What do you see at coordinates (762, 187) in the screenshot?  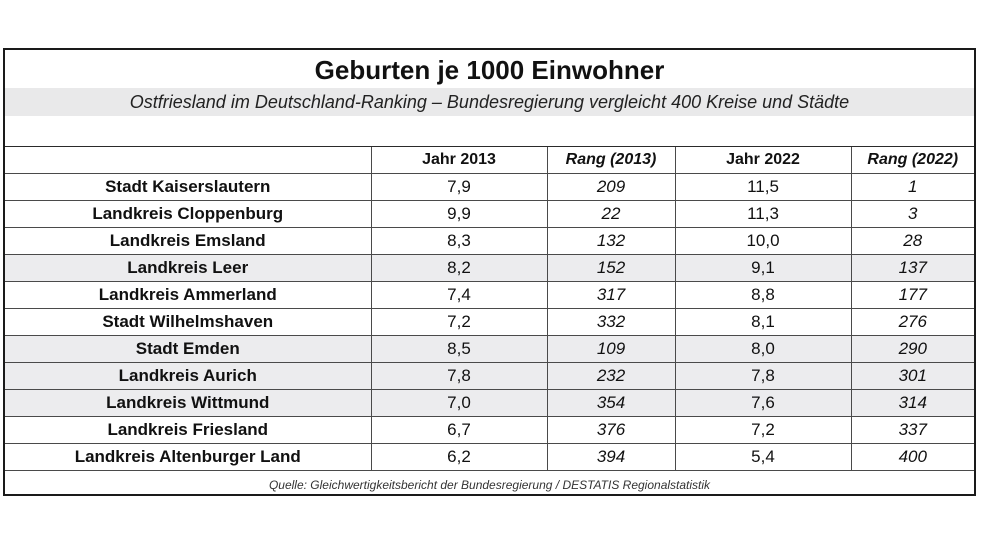 I see `births-2022: 11,5` at bounding box center [762, 187].